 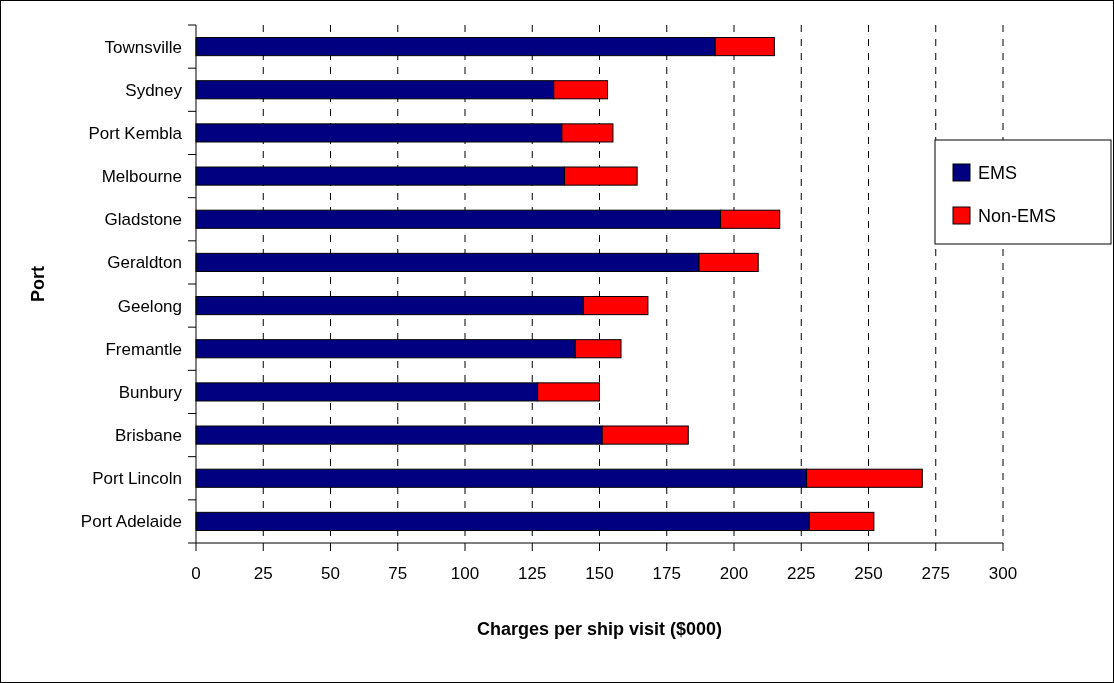 I want to click on y-tick-label: Port Adelaide, so click(x=131, y=522).